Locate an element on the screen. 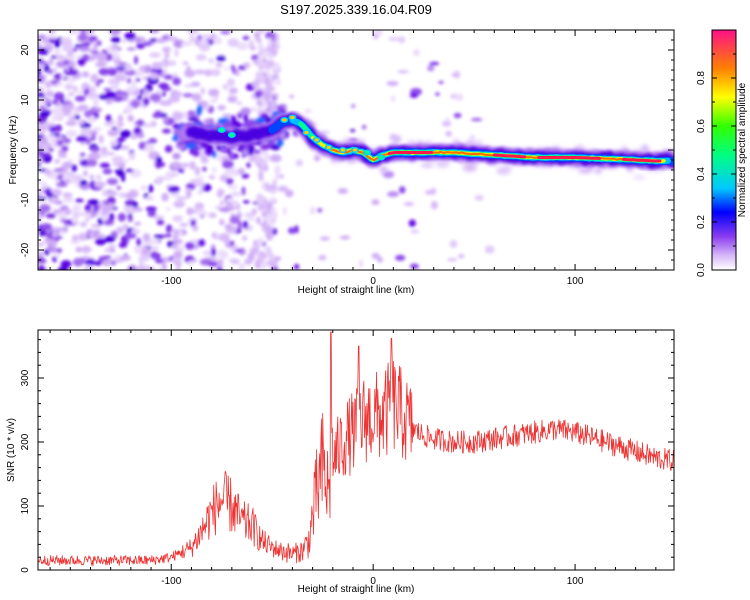 The image size is (750, 600). ridge-blob-core is located at coordinates (355, 150).